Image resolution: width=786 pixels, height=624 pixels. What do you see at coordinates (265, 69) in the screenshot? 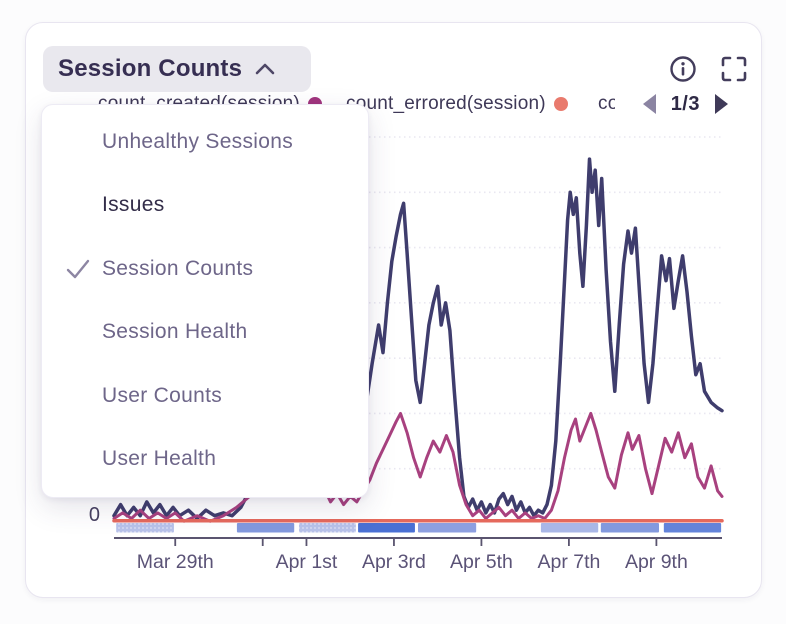
I see `chevron-up-icon` at bounding box center [265, 69].